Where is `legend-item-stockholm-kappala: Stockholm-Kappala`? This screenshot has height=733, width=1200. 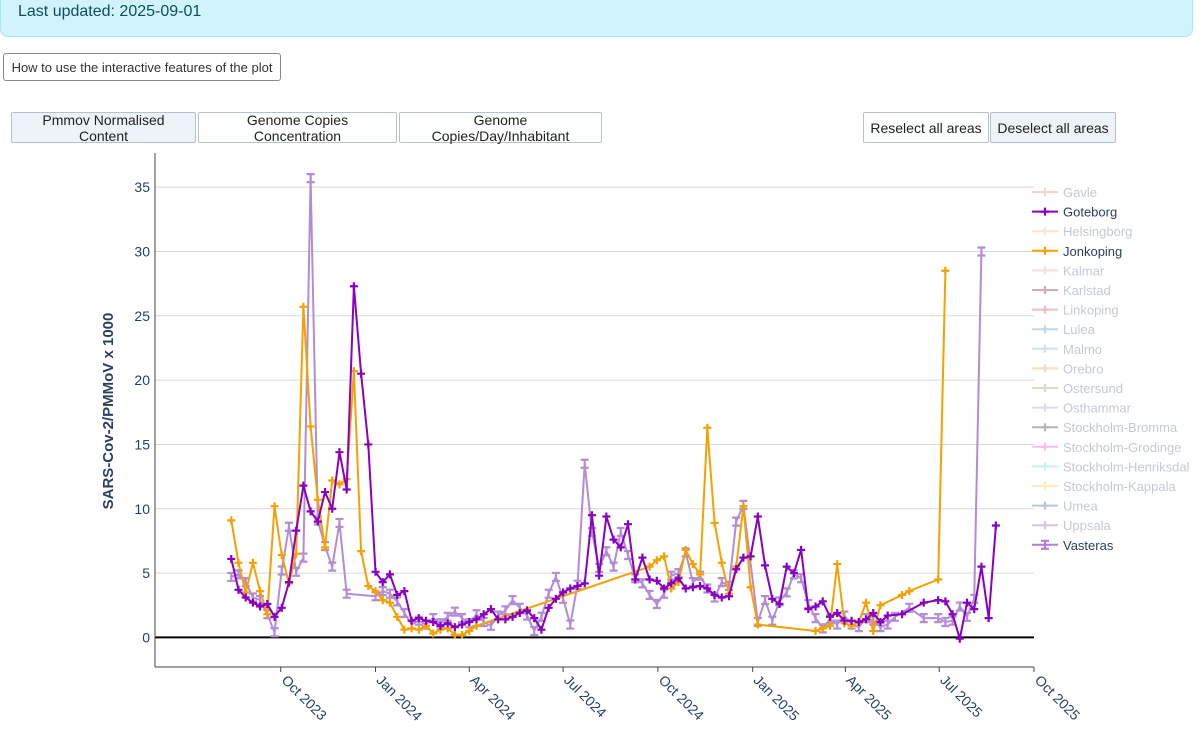
legend-item-stockholm-kappala: Stockholm-Kappala is located at coordinates (1104, 486).